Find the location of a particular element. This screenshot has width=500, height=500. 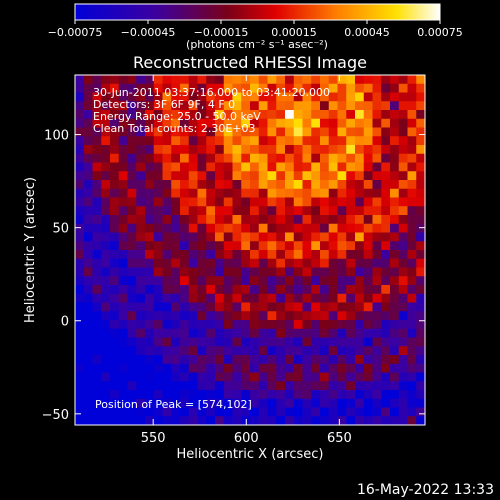

x-tick-label: 550 is located at coordinates (153, 438).